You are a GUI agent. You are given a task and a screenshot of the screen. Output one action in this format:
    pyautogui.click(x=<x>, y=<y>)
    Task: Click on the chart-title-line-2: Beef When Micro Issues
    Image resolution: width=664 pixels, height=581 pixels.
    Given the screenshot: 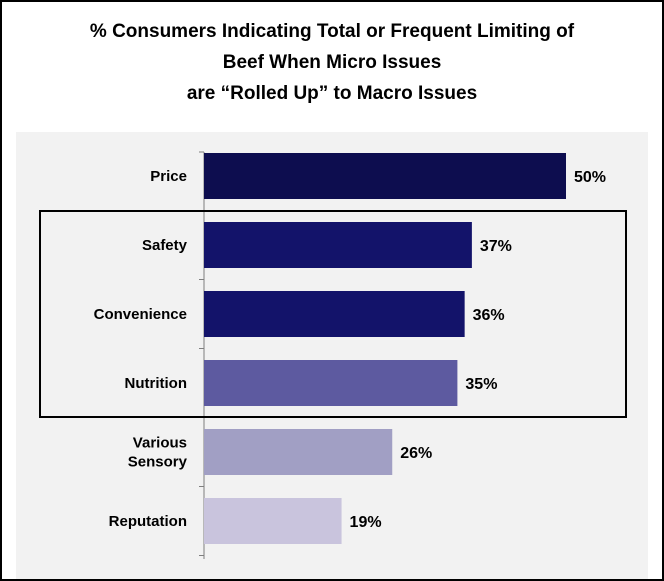 What is the action you would take?
    pyautogui.click(x=332, y=62)
    